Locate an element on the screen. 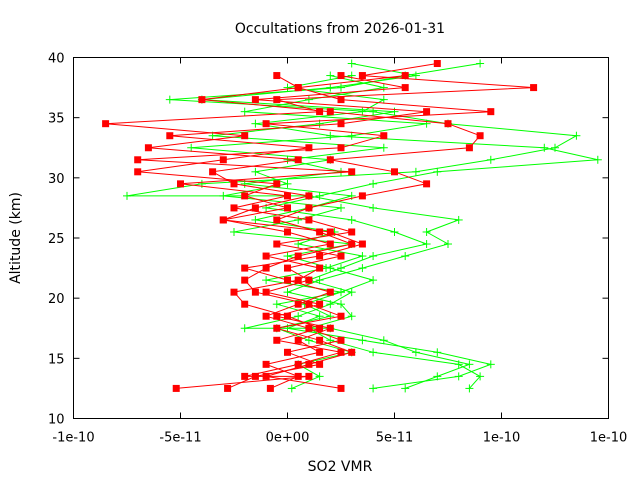  y-tick-label: 15 is located at coordinates (56, 359).